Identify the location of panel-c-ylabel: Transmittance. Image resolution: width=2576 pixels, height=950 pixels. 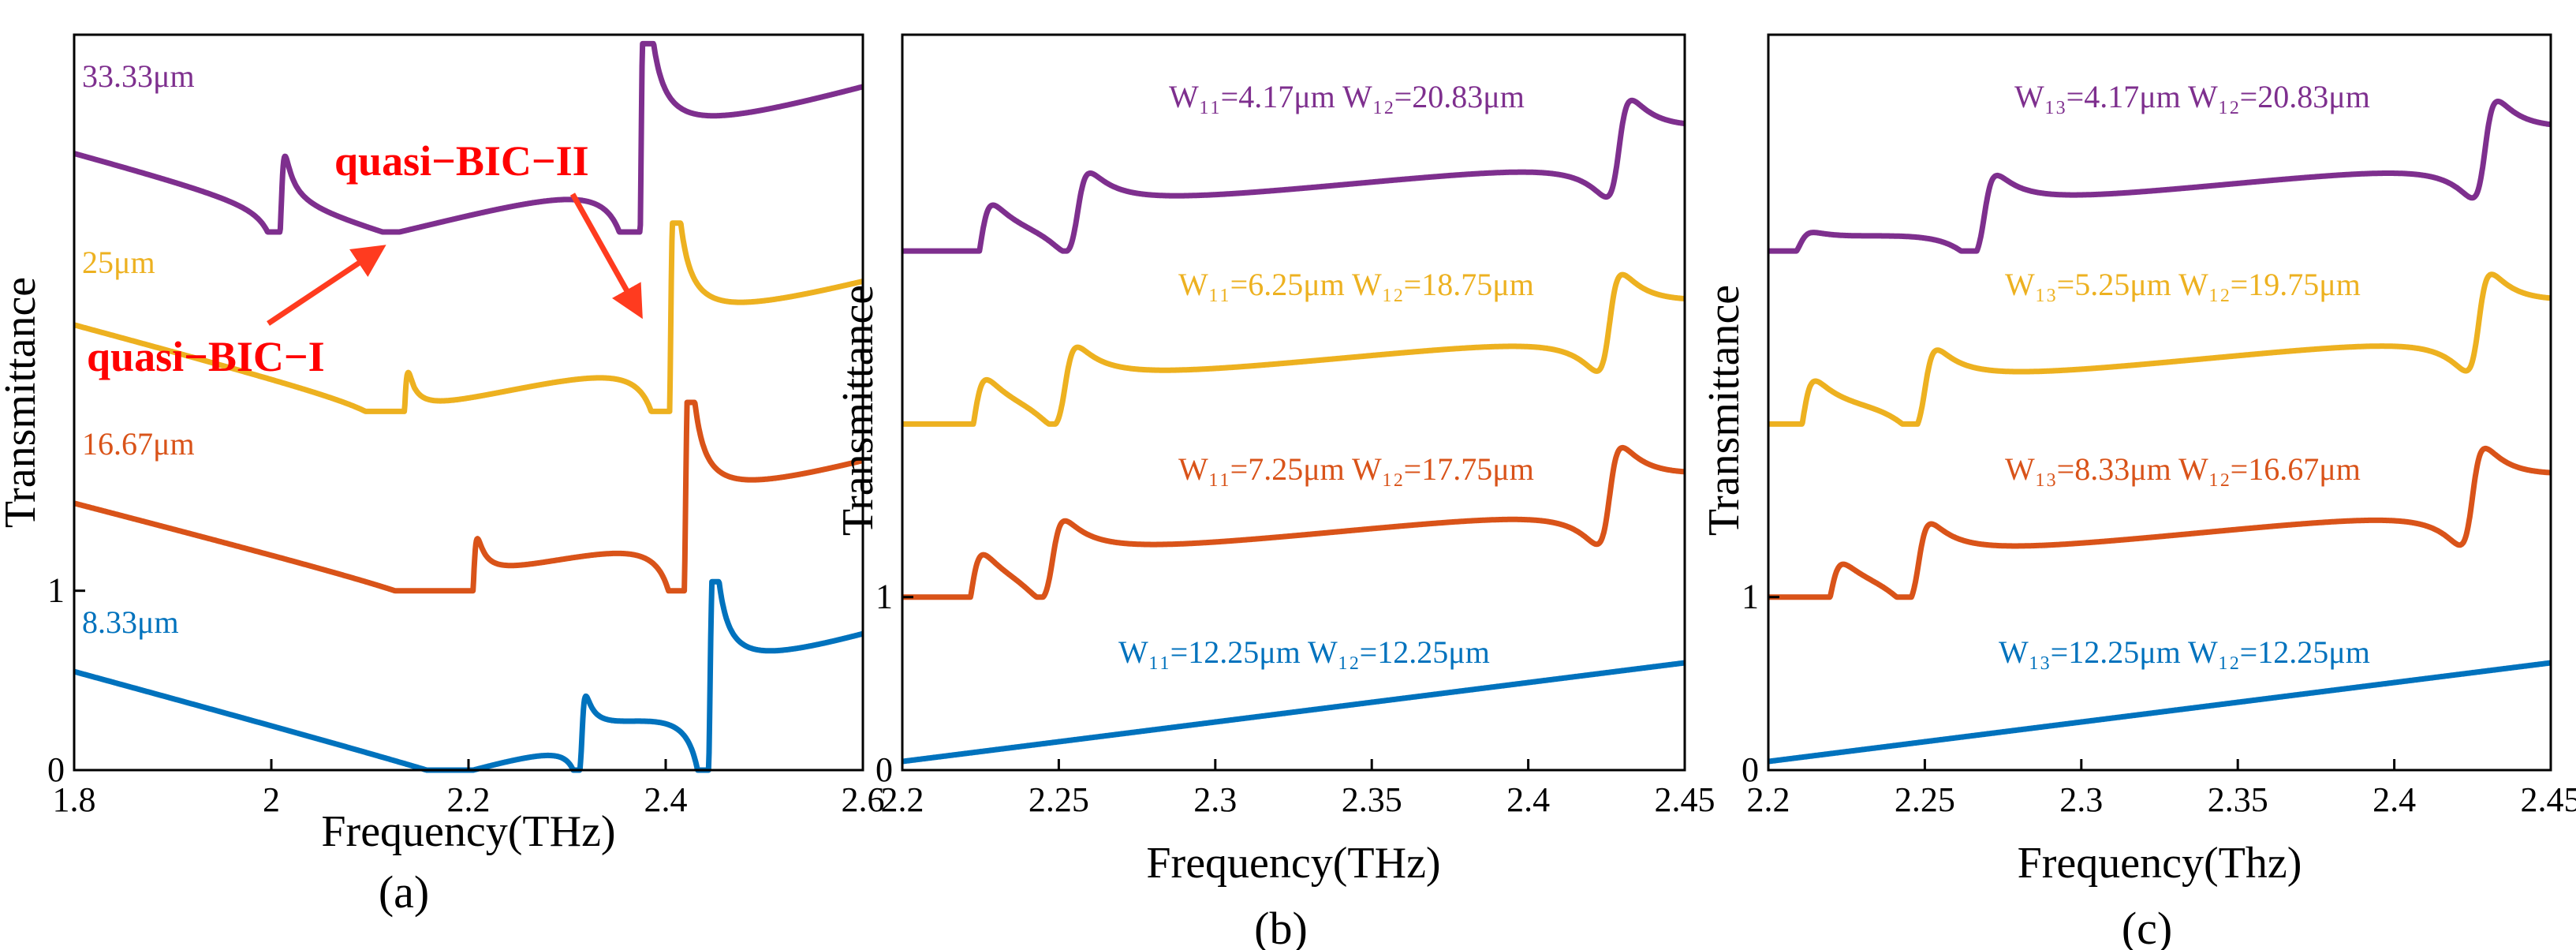
(1724, 410).